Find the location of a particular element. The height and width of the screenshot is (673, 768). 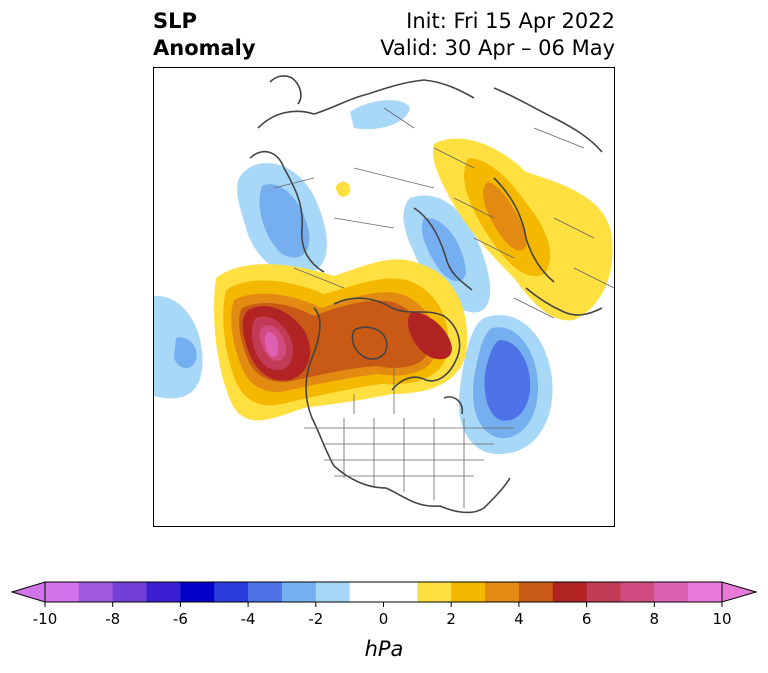

colorbar-tick-label: 10 is located at coordinates (721, 619).